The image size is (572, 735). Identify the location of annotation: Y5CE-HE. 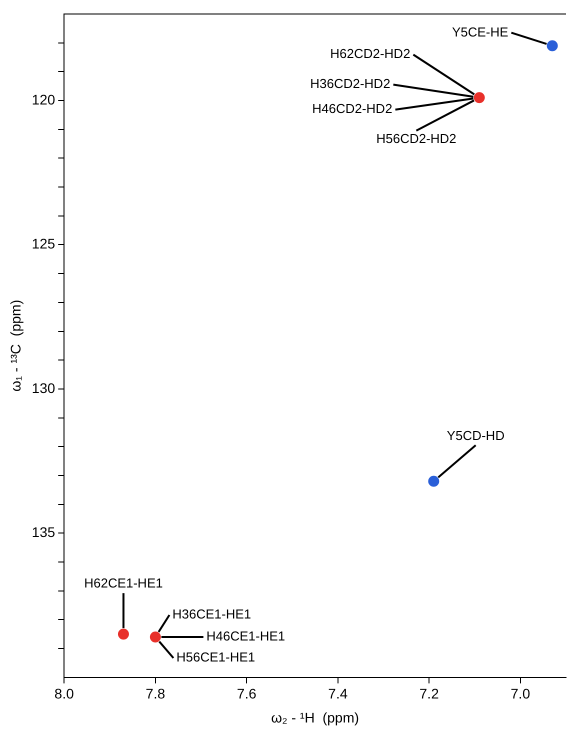
(480, 32).